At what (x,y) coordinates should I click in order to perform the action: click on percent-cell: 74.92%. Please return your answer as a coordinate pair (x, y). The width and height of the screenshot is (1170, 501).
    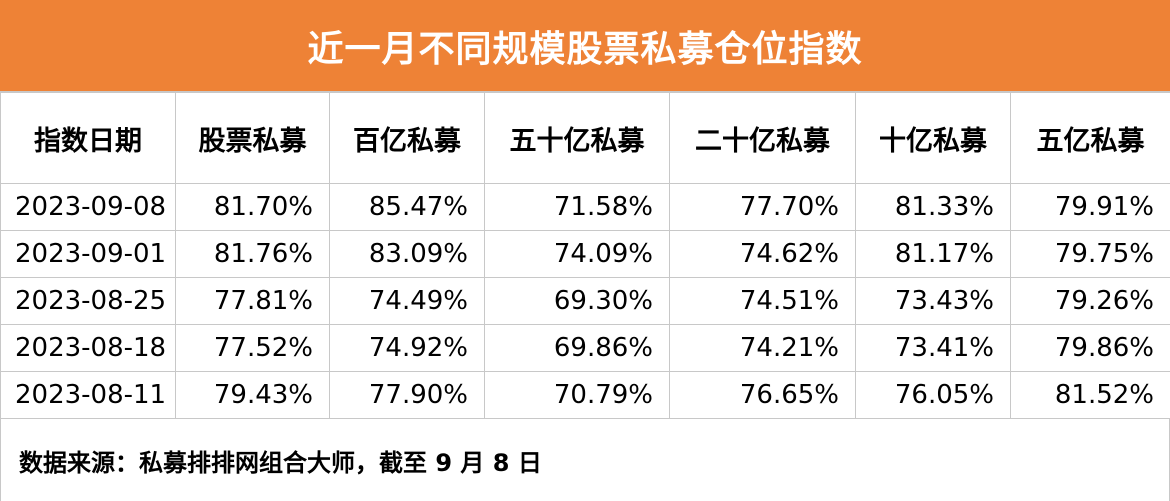
    Looking at the image, I should click on (407, 348).